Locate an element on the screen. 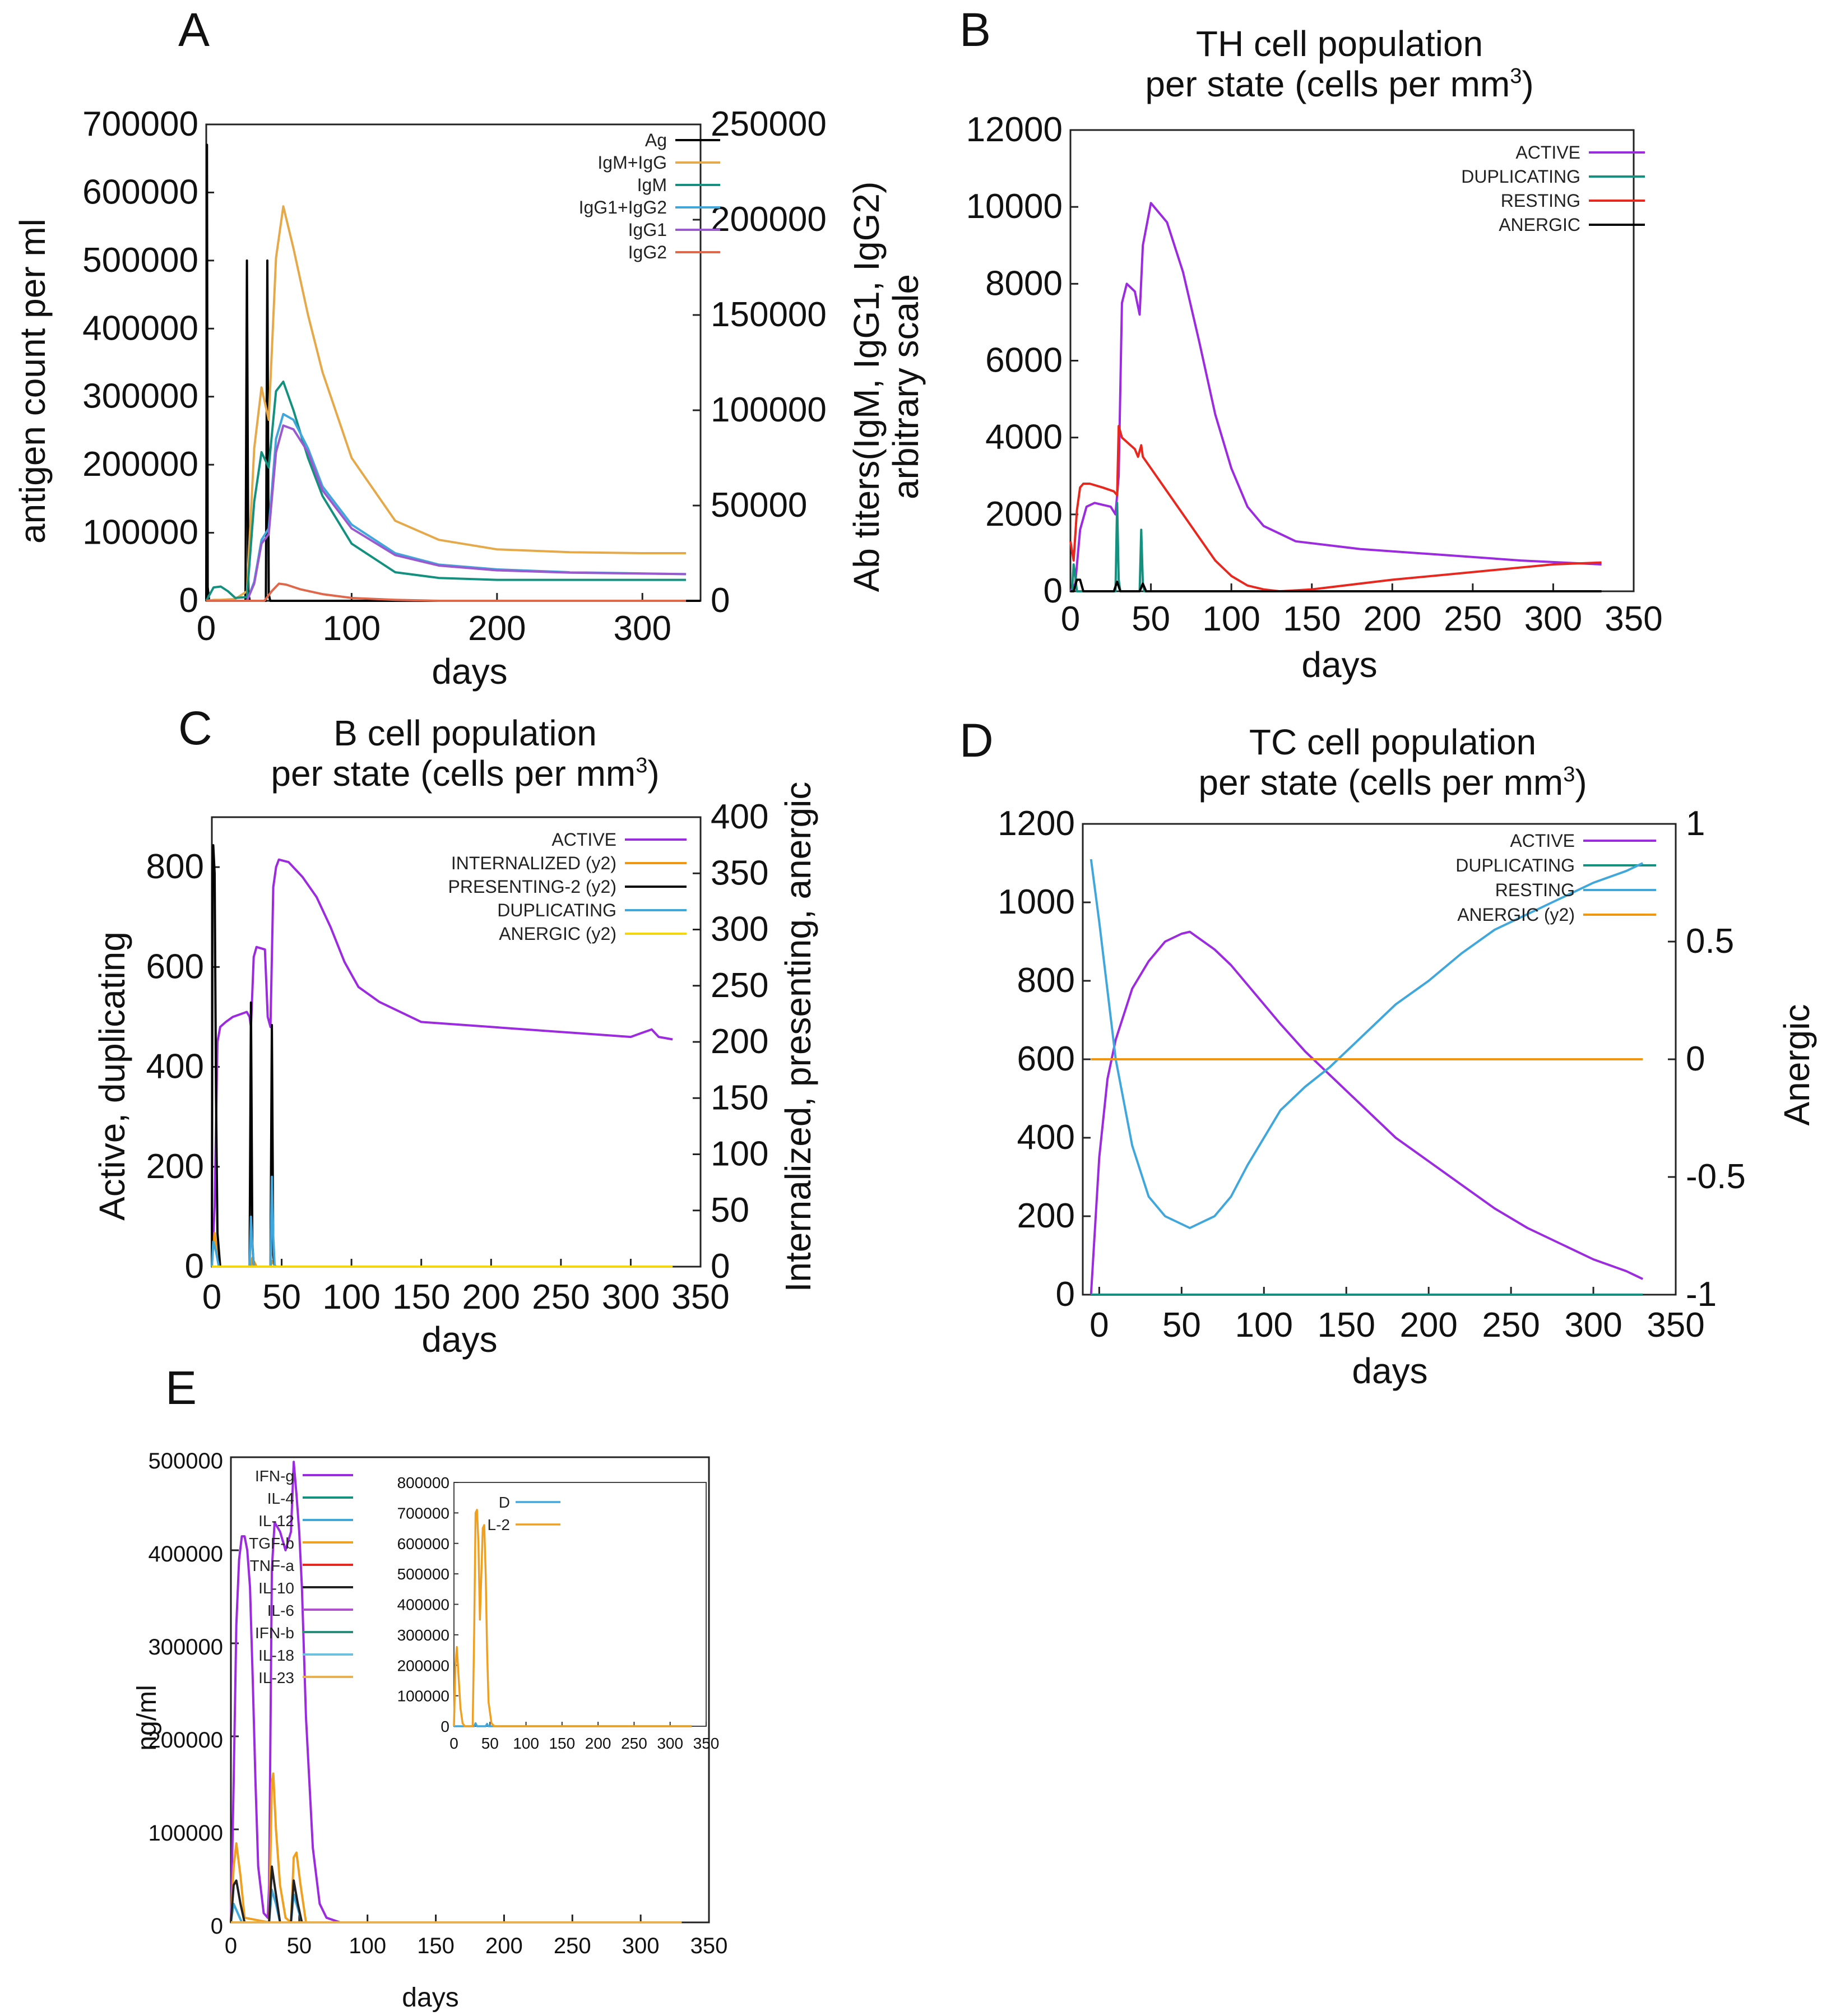 Image resolution: width=1836 pixels, height=2016 pixels. series-line-presenting-2-y2- is located at coordinates (442, 1056).